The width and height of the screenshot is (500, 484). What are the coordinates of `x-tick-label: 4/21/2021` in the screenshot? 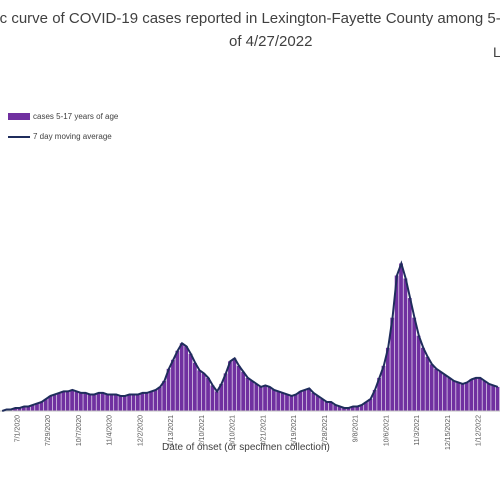 It's located at (263, 430).